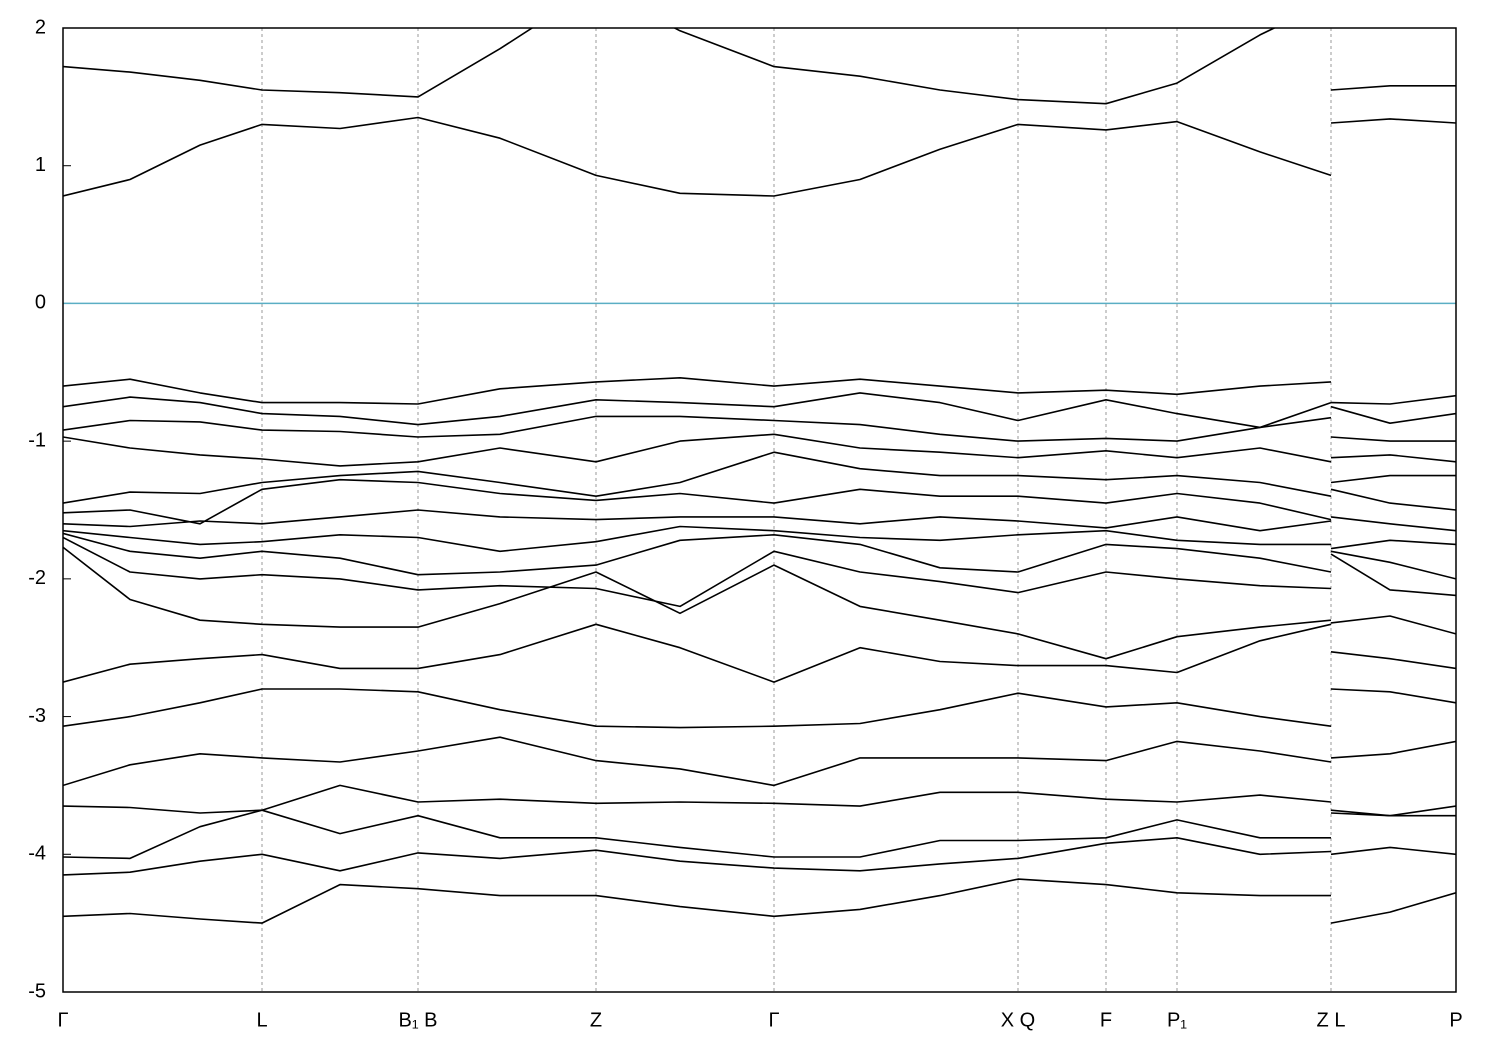 This screenshot has height=1050, width=1500. Describe the element at coordinates (40, 27) in the screenshot. I see `y-tick-label: 2` at that location.